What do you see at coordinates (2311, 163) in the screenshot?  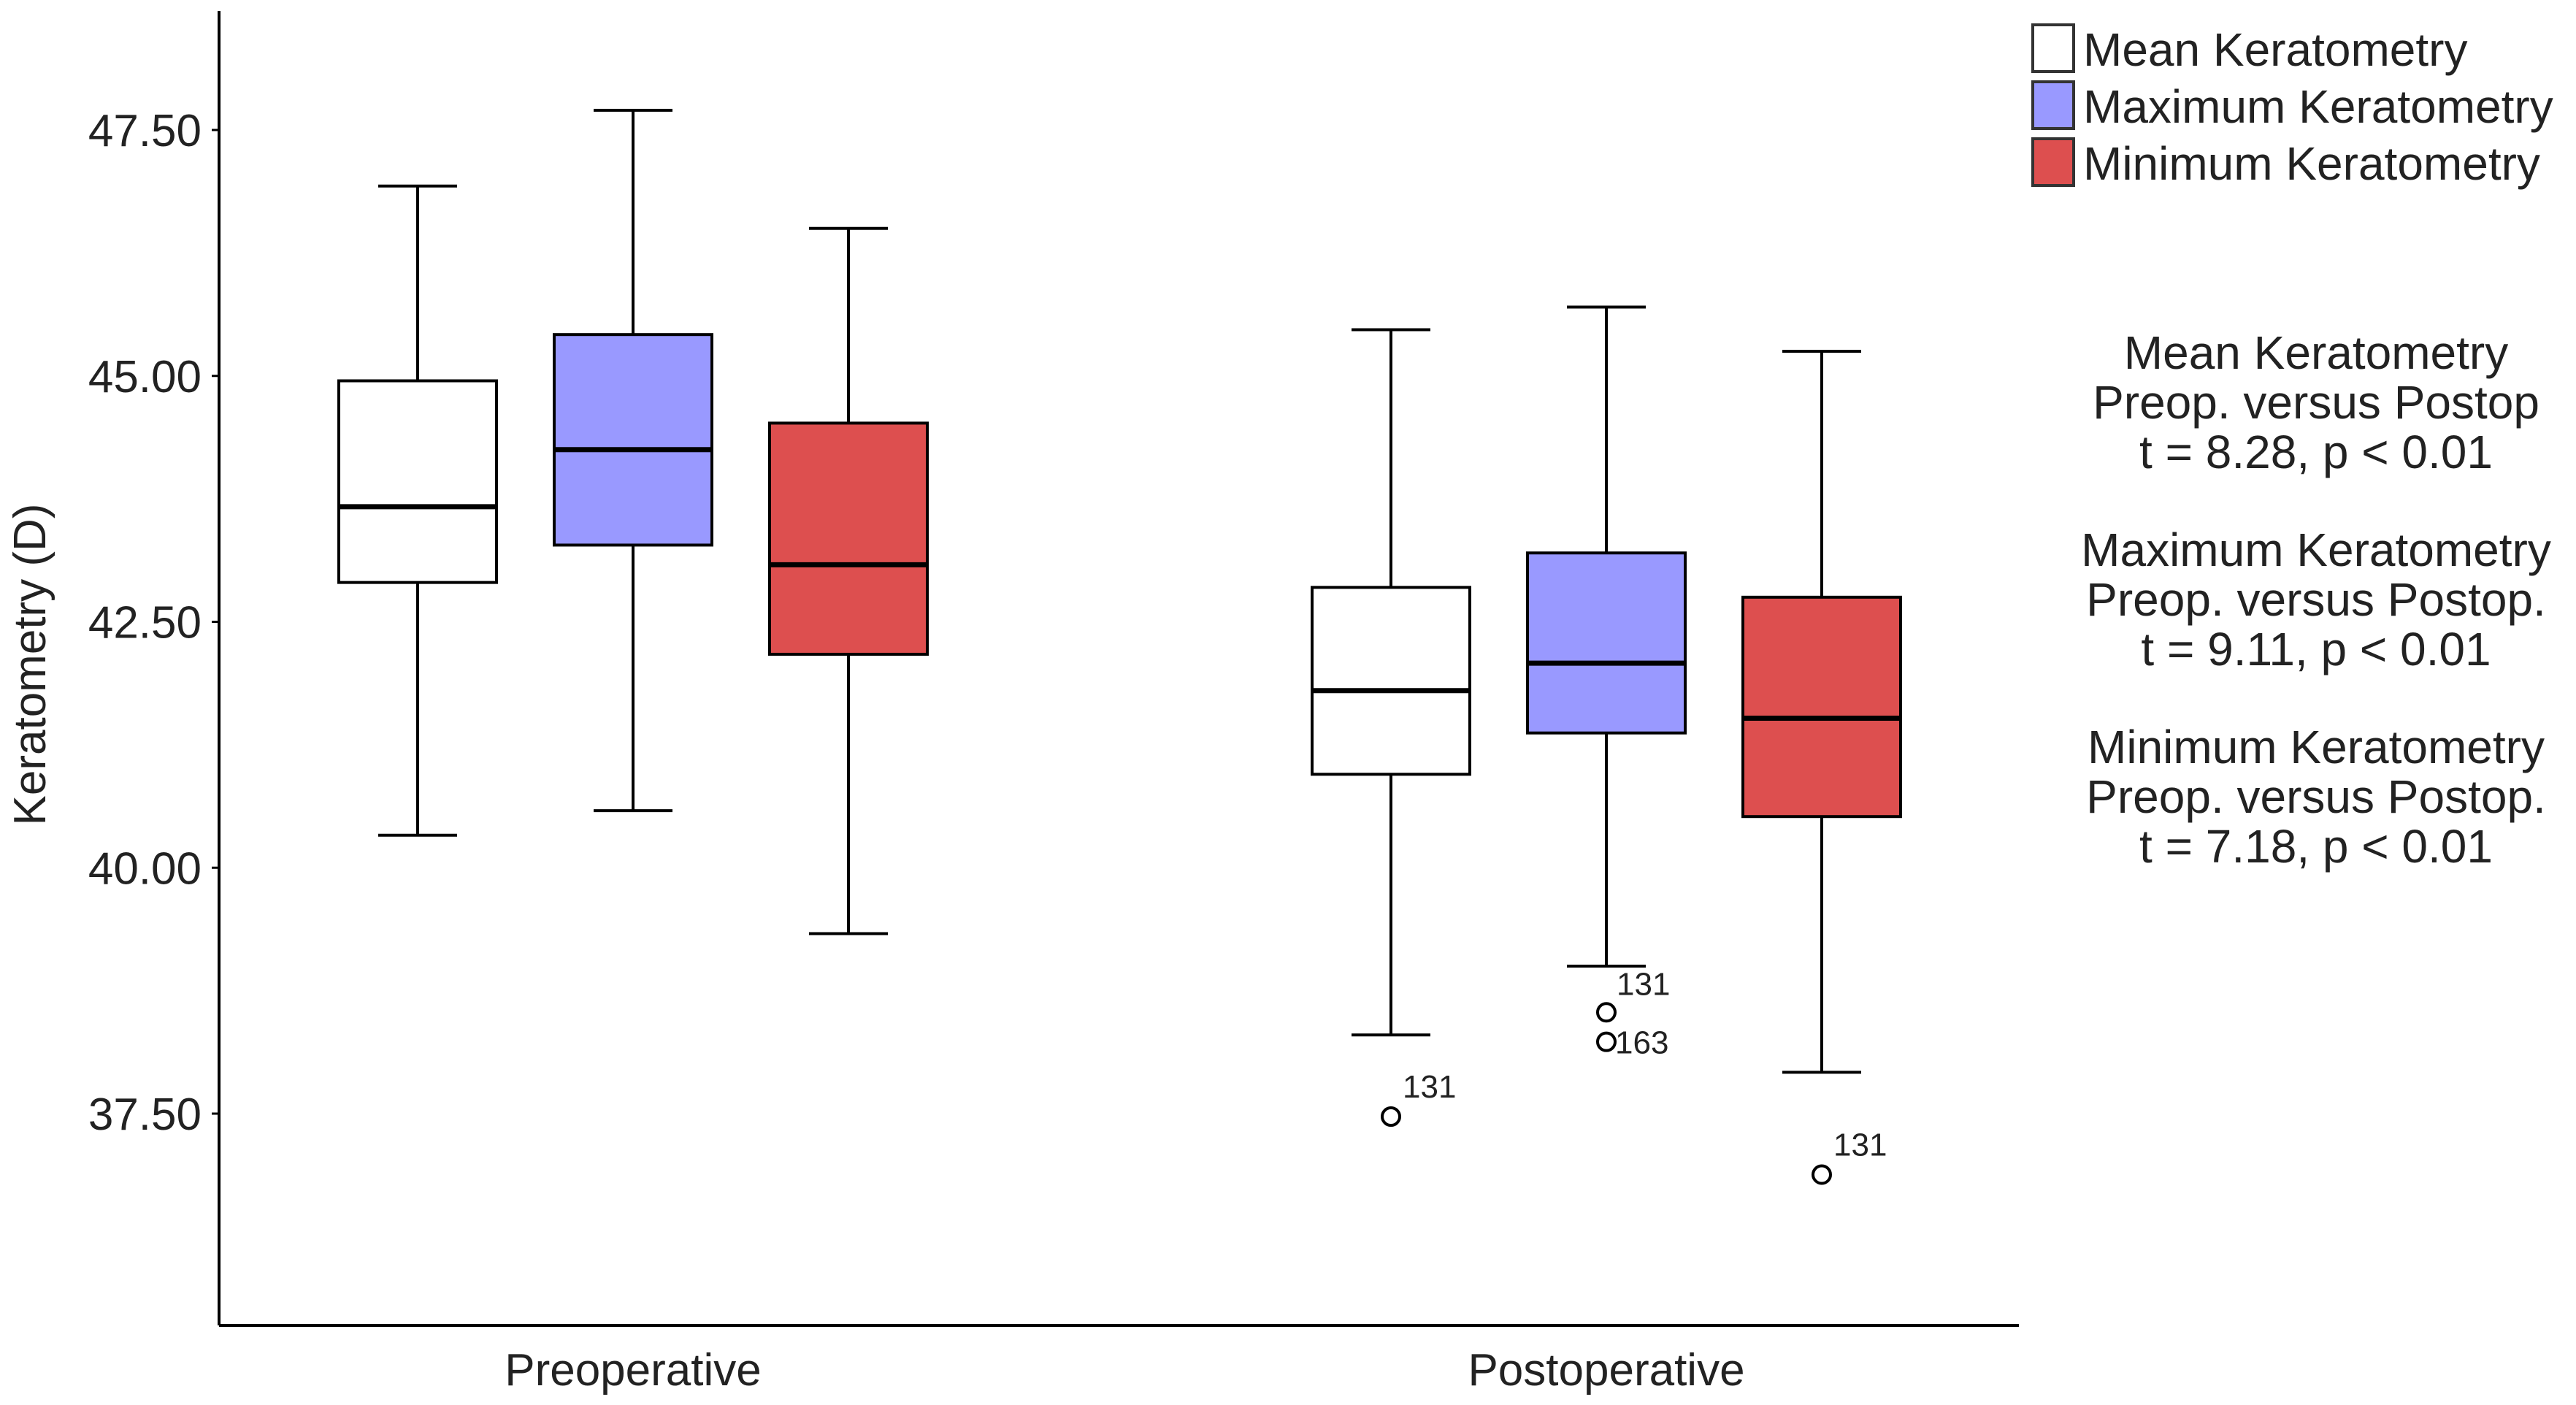 I see `legend-label: Minimum Keratometry` at bounding box center [2311, 163].